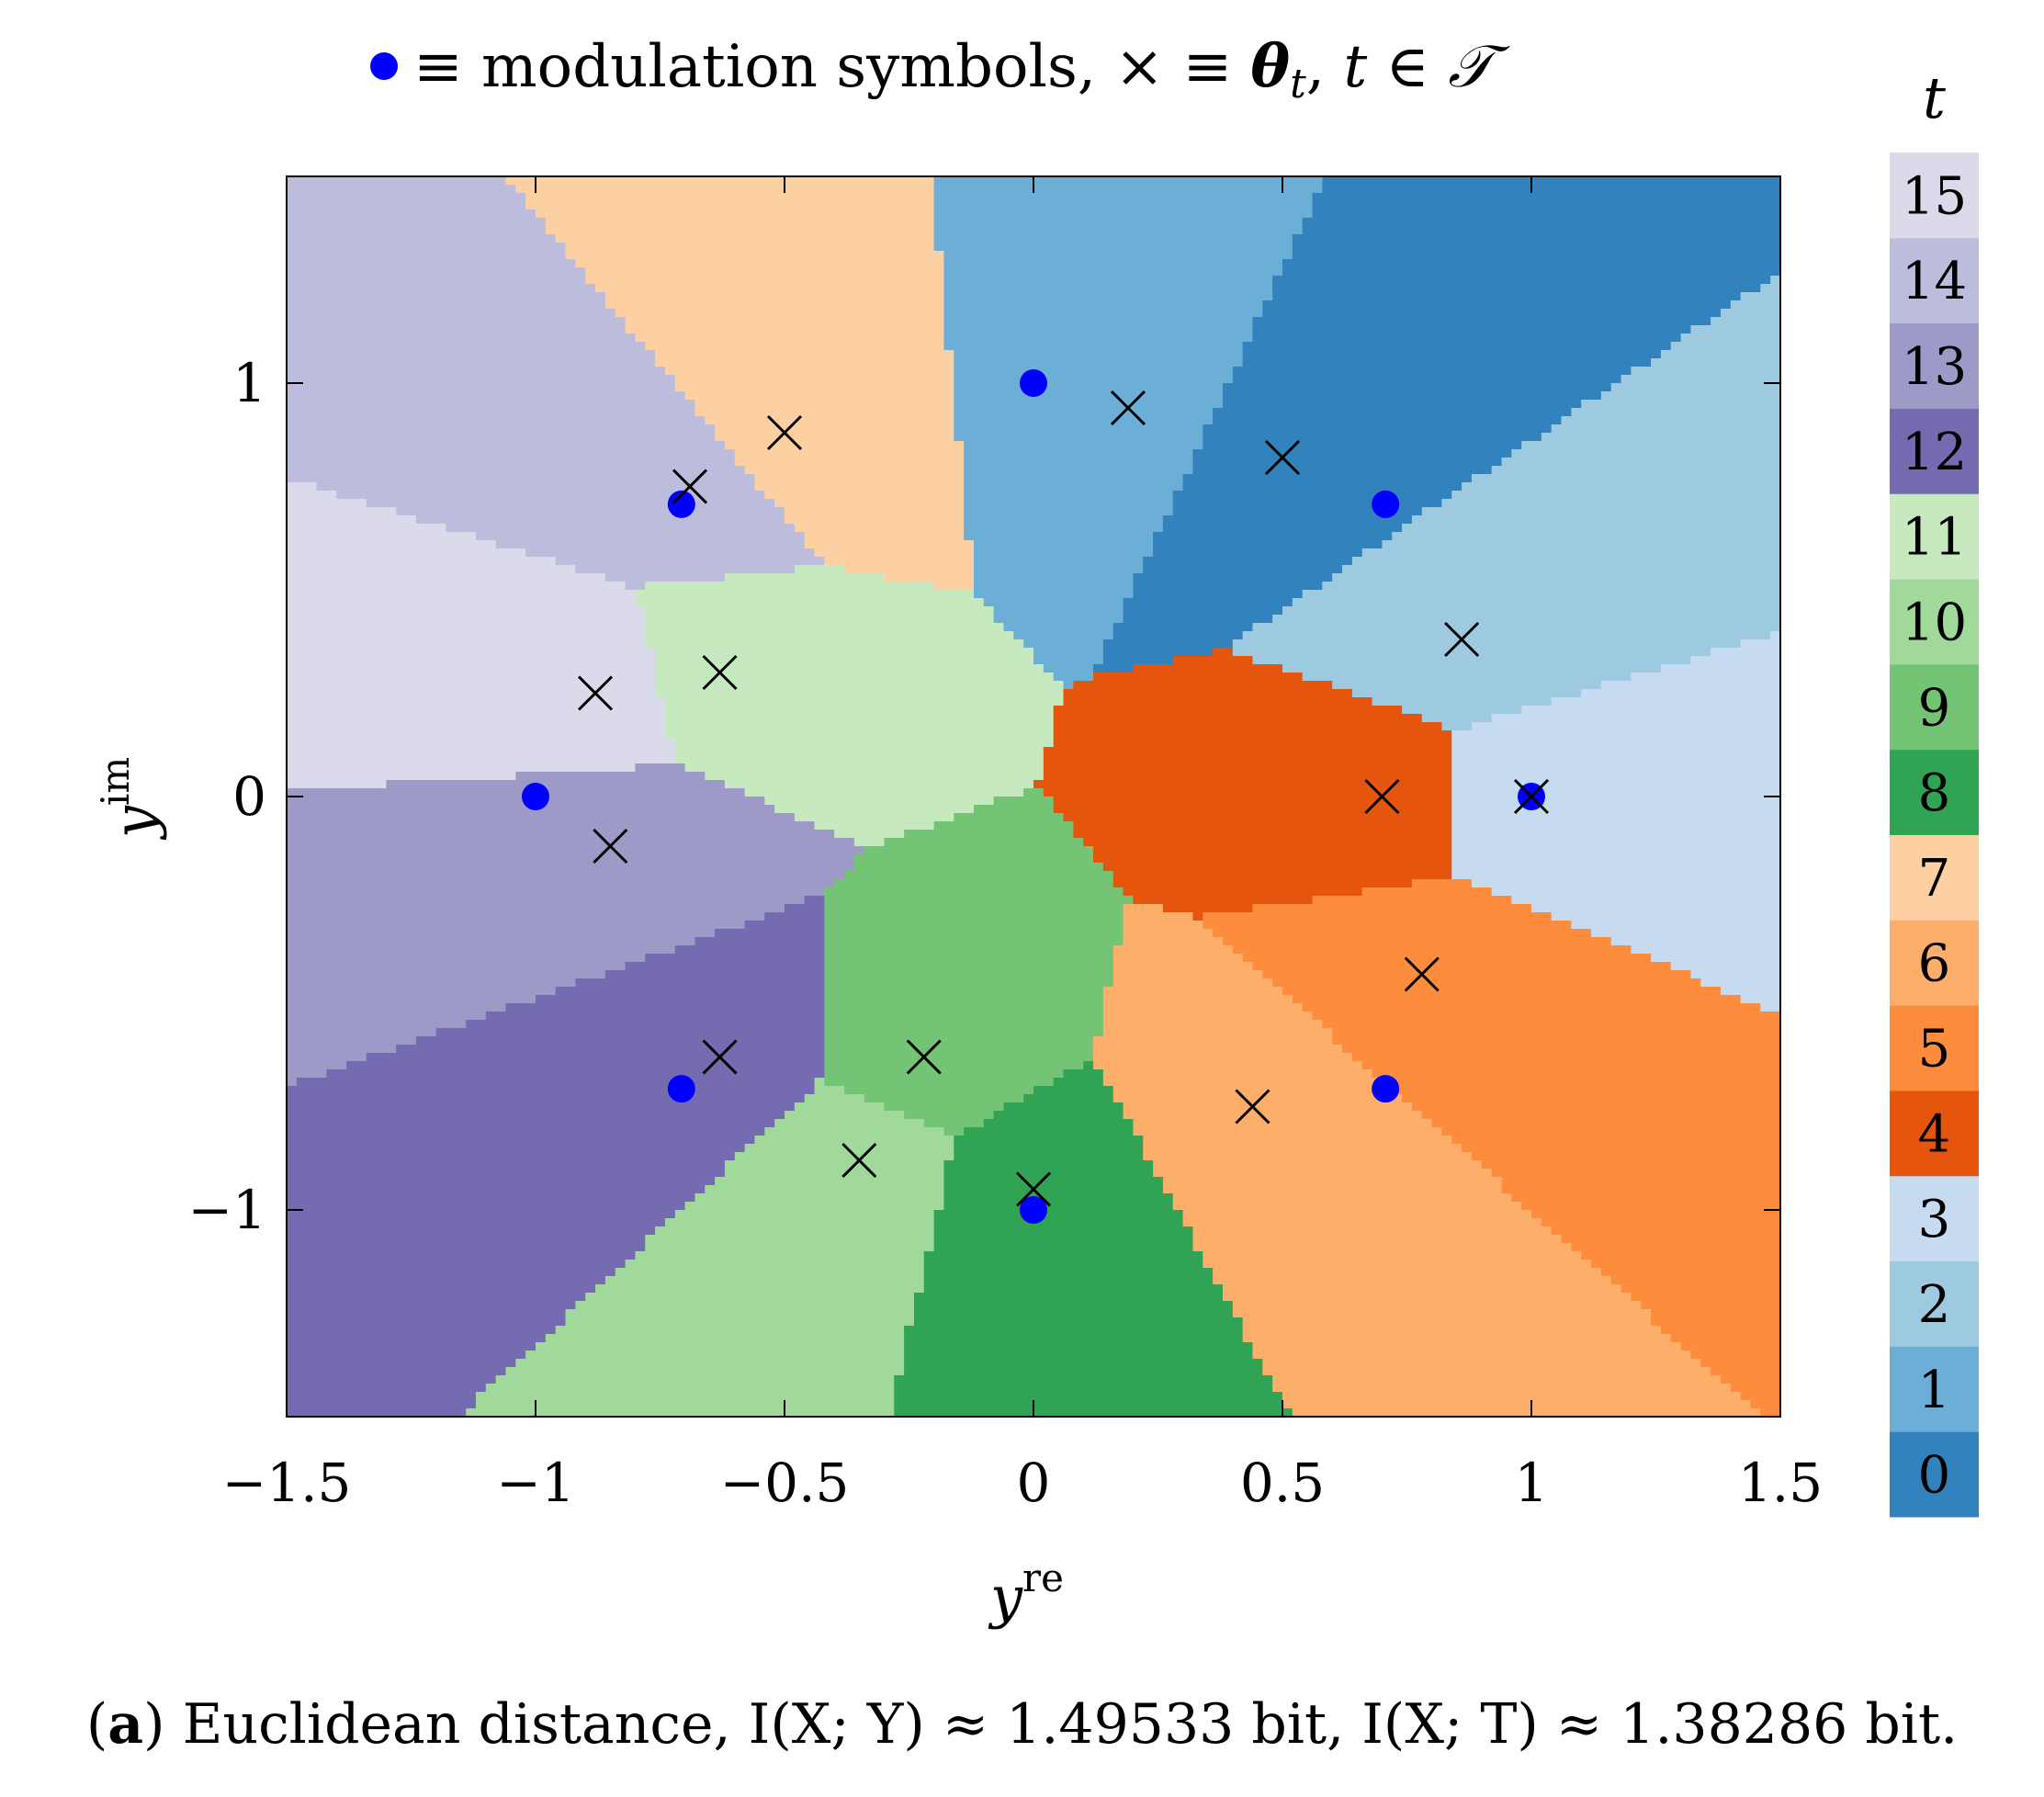 Image resolution: width=2044 pixels, height=1797 pixels. Describe the element at coordinates (1780, 1483) in the screenshot. I see `x-tick-label: 1.5` at that location.